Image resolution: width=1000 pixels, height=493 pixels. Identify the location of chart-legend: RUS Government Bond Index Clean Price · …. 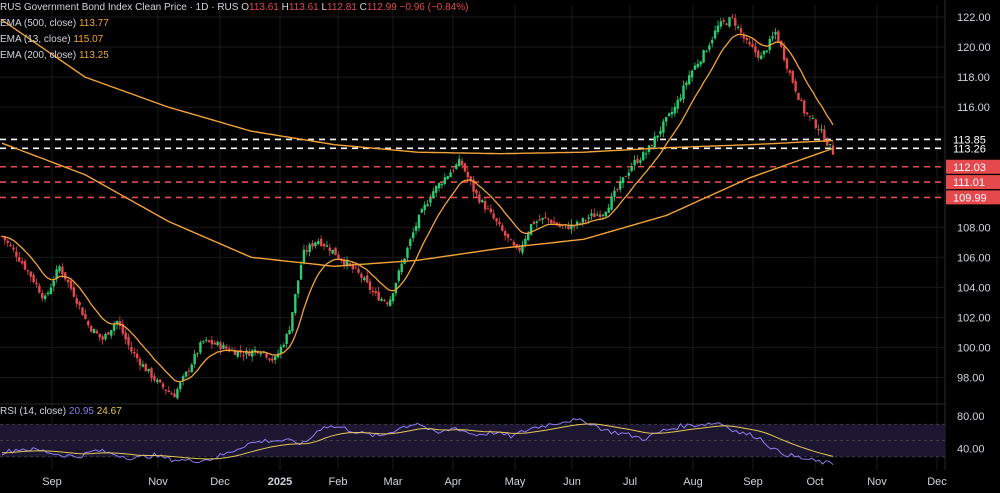
(234, 32).